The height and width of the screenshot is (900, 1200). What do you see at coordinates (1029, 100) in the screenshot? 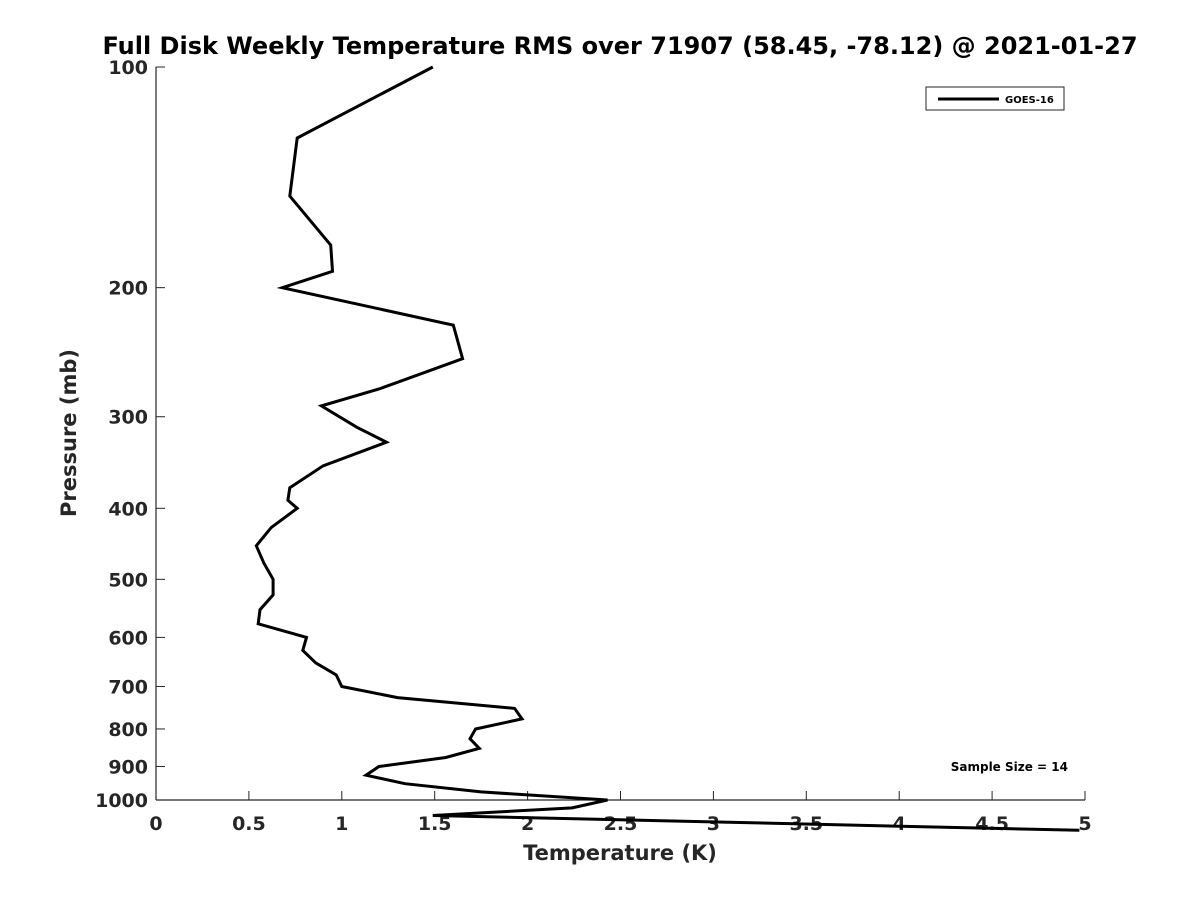
I see `legend-label-goes-16: GOES-16` at bounding box center [1029, 100].